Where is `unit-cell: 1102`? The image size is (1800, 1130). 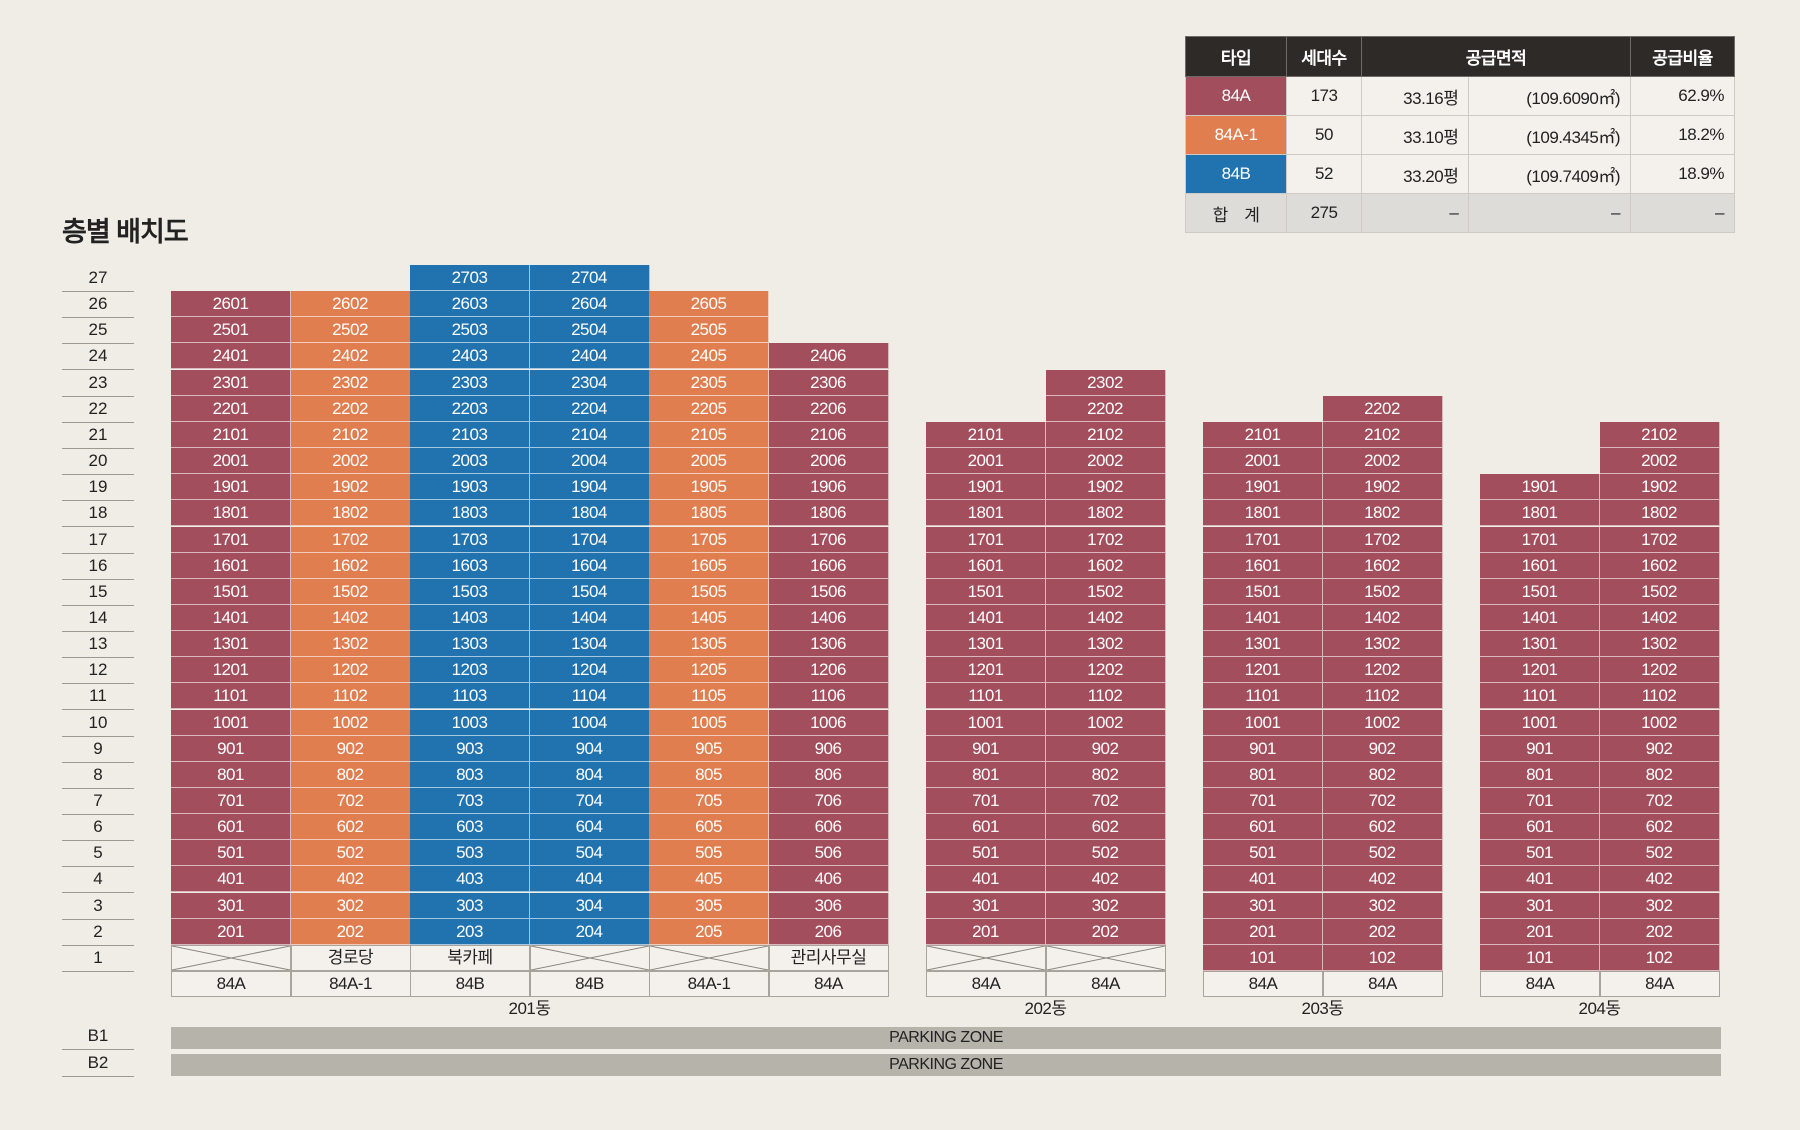
unit-cell: 1102 is located at coordinates (1659, 696).